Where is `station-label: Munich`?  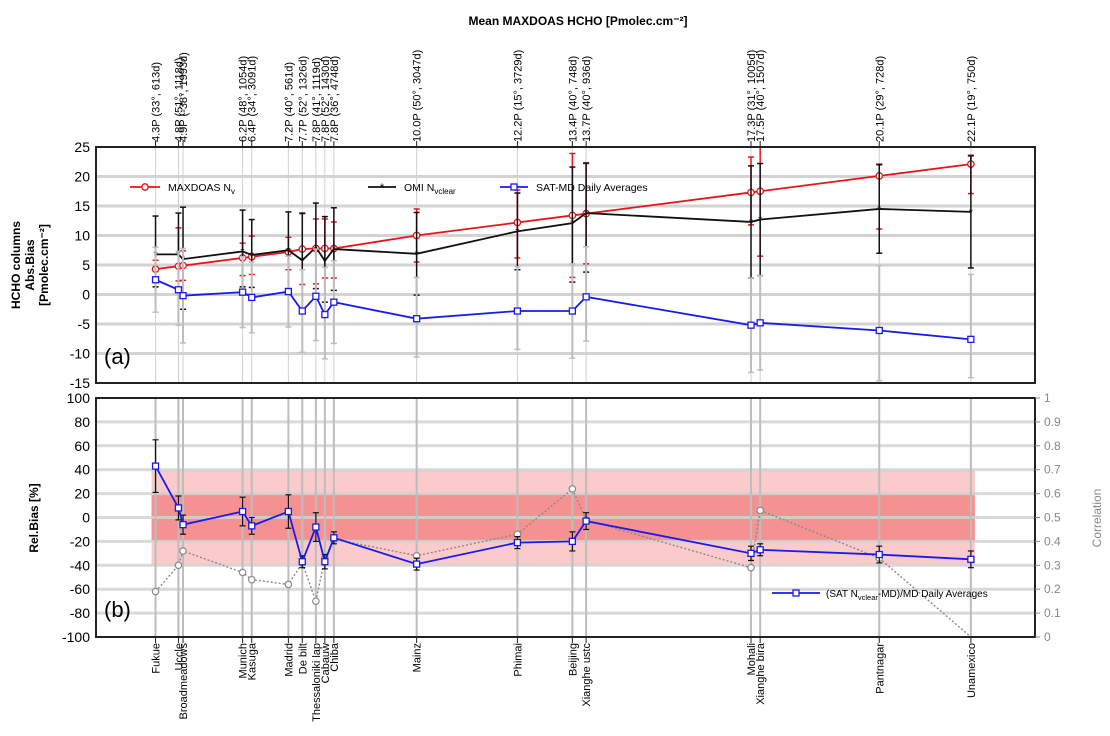 station-label: Munich is located at coordinates (244, 660).